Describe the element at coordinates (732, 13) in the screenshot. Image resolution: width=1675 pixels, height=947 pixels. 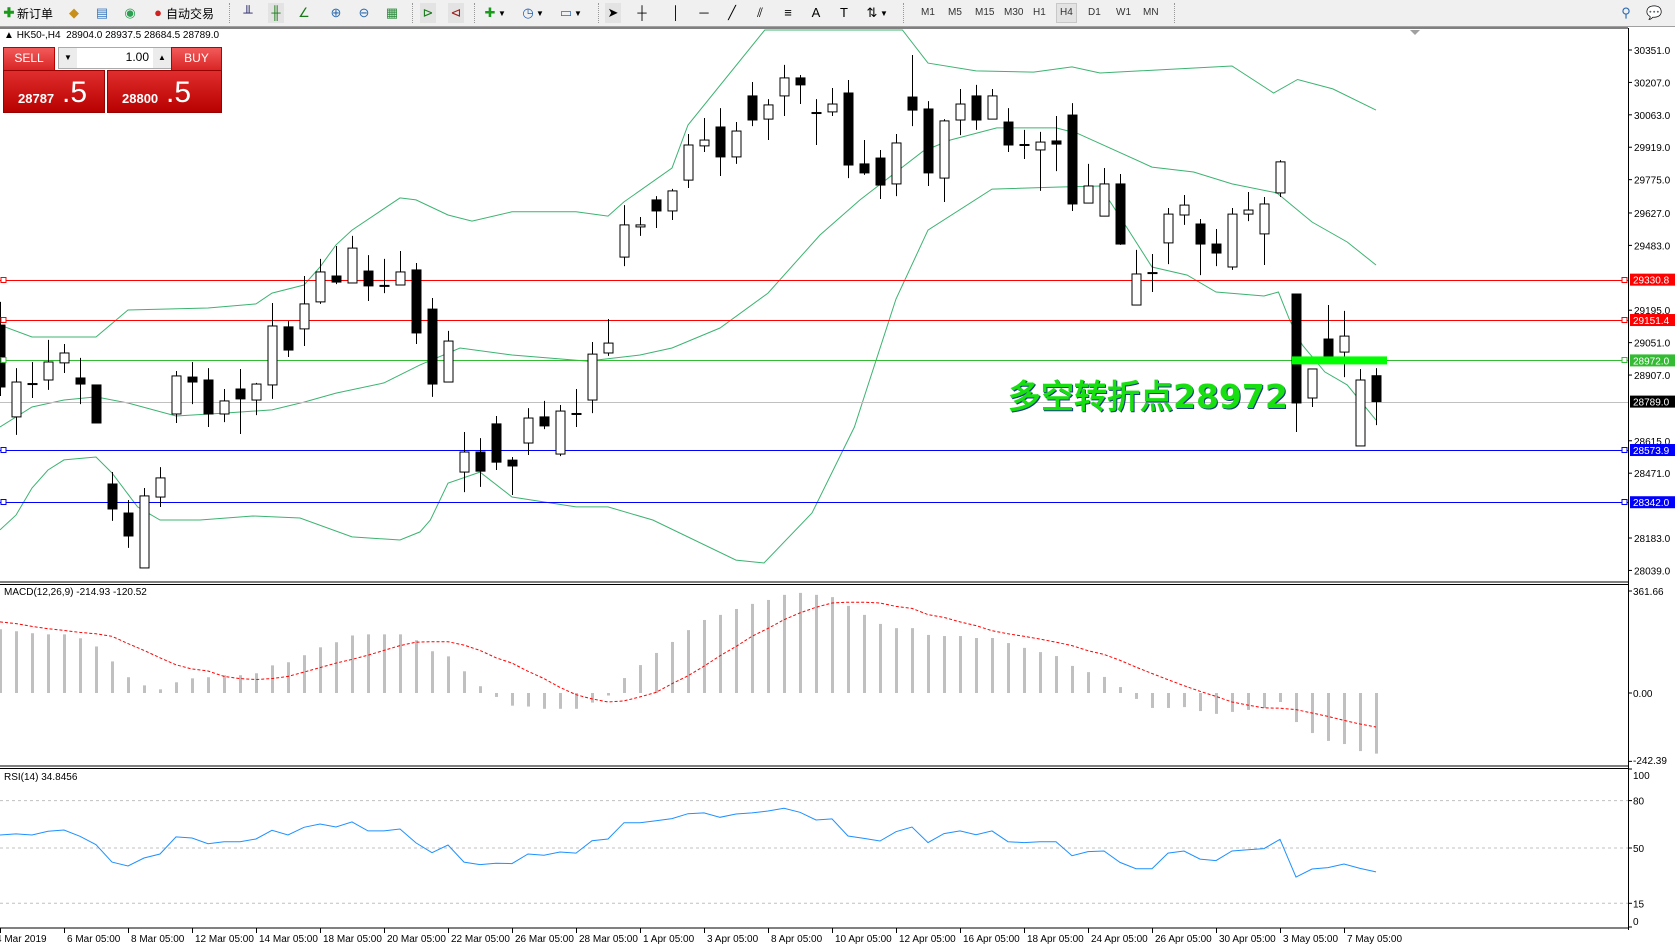
I see `trendline-button: ╱` at that location.